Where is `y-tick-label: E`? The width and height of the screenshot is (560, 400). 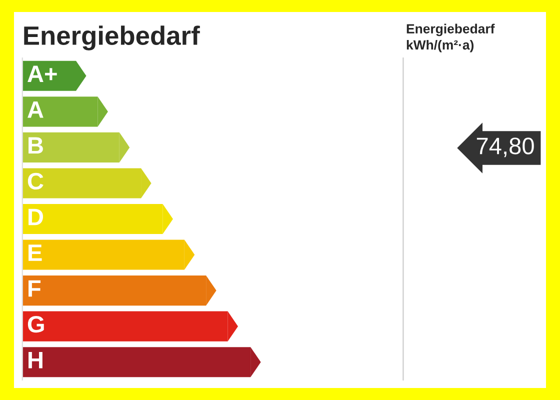
y-tick-label: E is located at coordinates (35, 252).